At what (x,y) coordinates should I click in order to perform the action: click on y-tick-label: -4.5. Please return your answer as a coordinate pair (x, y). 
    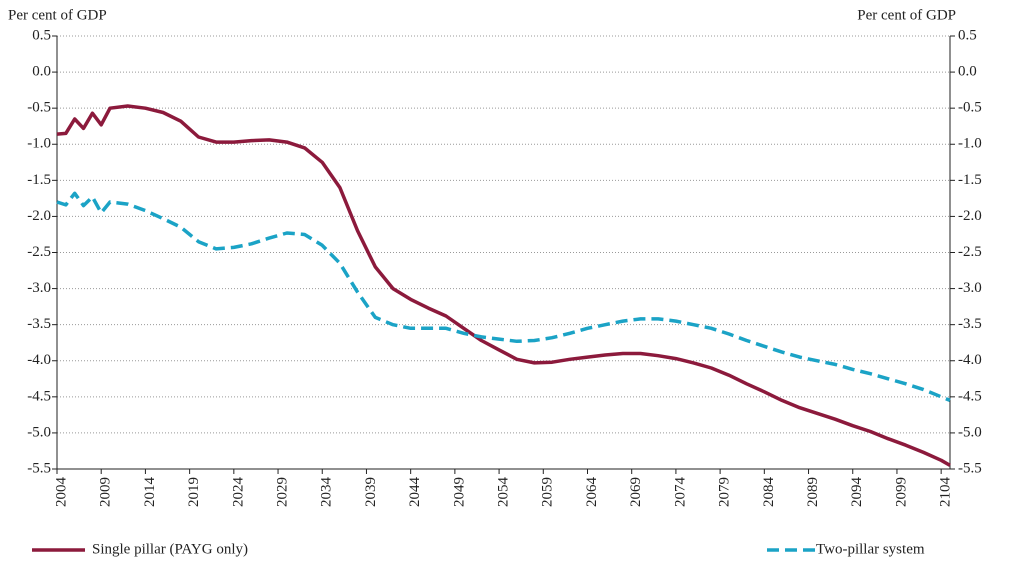
    Looking at the image, I should click on (39, 396).